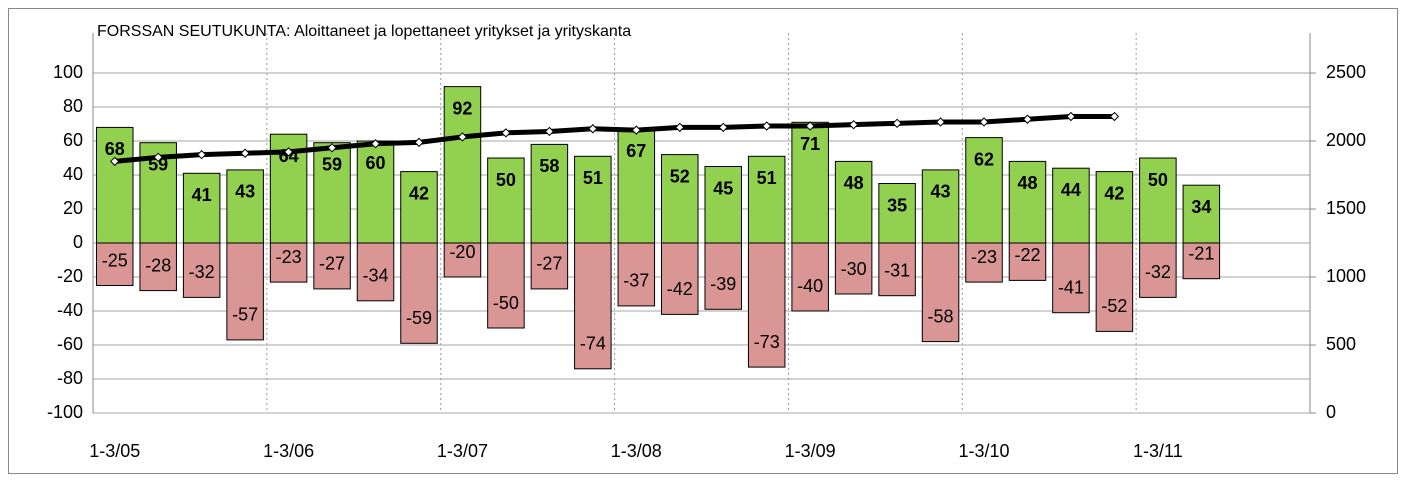  What do you see at coordinates (1346, 276) in the screenshot?
I see `y2-tick-label: 1000` at bounding box center [1346, 276].